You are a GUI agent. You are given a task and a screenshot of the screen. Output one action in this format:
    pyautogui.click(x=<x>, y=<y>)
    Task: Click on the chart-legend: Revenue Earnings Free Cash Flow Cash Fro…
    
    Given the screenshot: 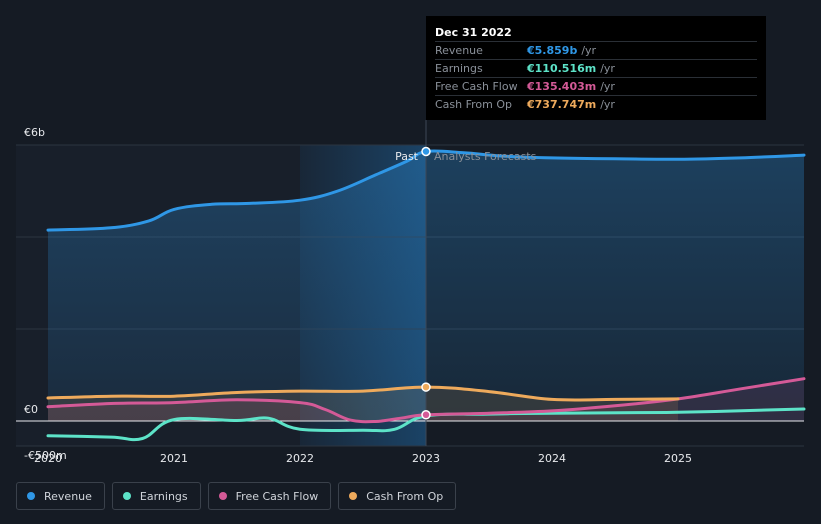 What is the action you would take?
    pyautogui.click(x=236, y=496)
    